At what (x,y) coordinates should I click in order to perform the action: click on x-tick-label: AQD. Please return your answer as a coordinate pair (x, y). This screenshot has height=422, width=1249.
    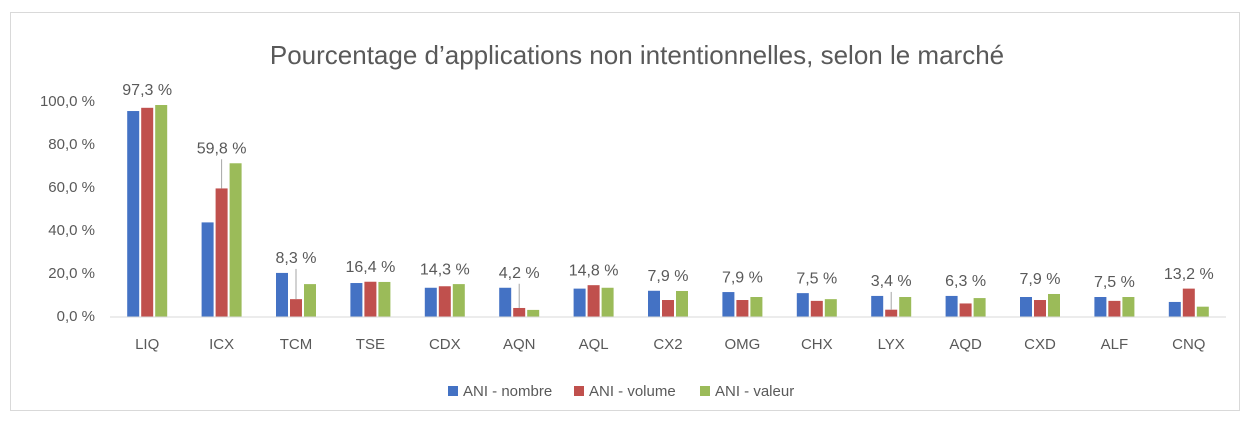
    Looking at the image, I should click on (965, 344).